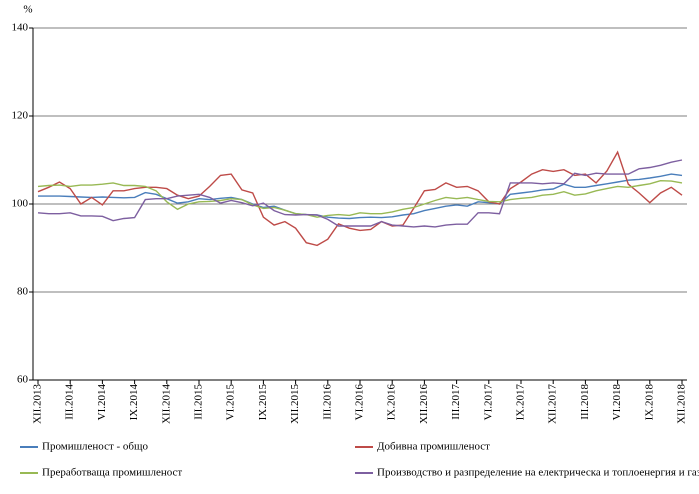 The height and width of the screenshot is (494, 699). I want to click on legend-label: Добивна промишленост, so click(433, 447).